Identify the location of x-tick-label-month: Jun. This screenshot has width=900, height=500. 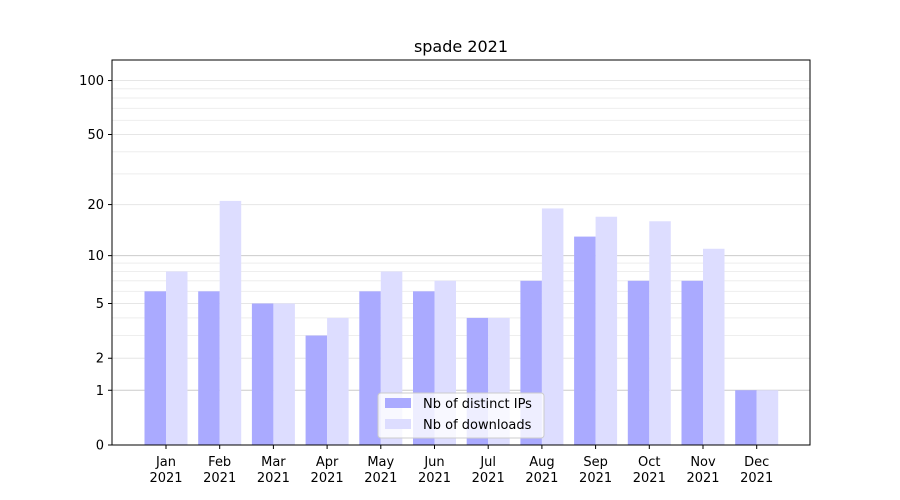
(433, 462).